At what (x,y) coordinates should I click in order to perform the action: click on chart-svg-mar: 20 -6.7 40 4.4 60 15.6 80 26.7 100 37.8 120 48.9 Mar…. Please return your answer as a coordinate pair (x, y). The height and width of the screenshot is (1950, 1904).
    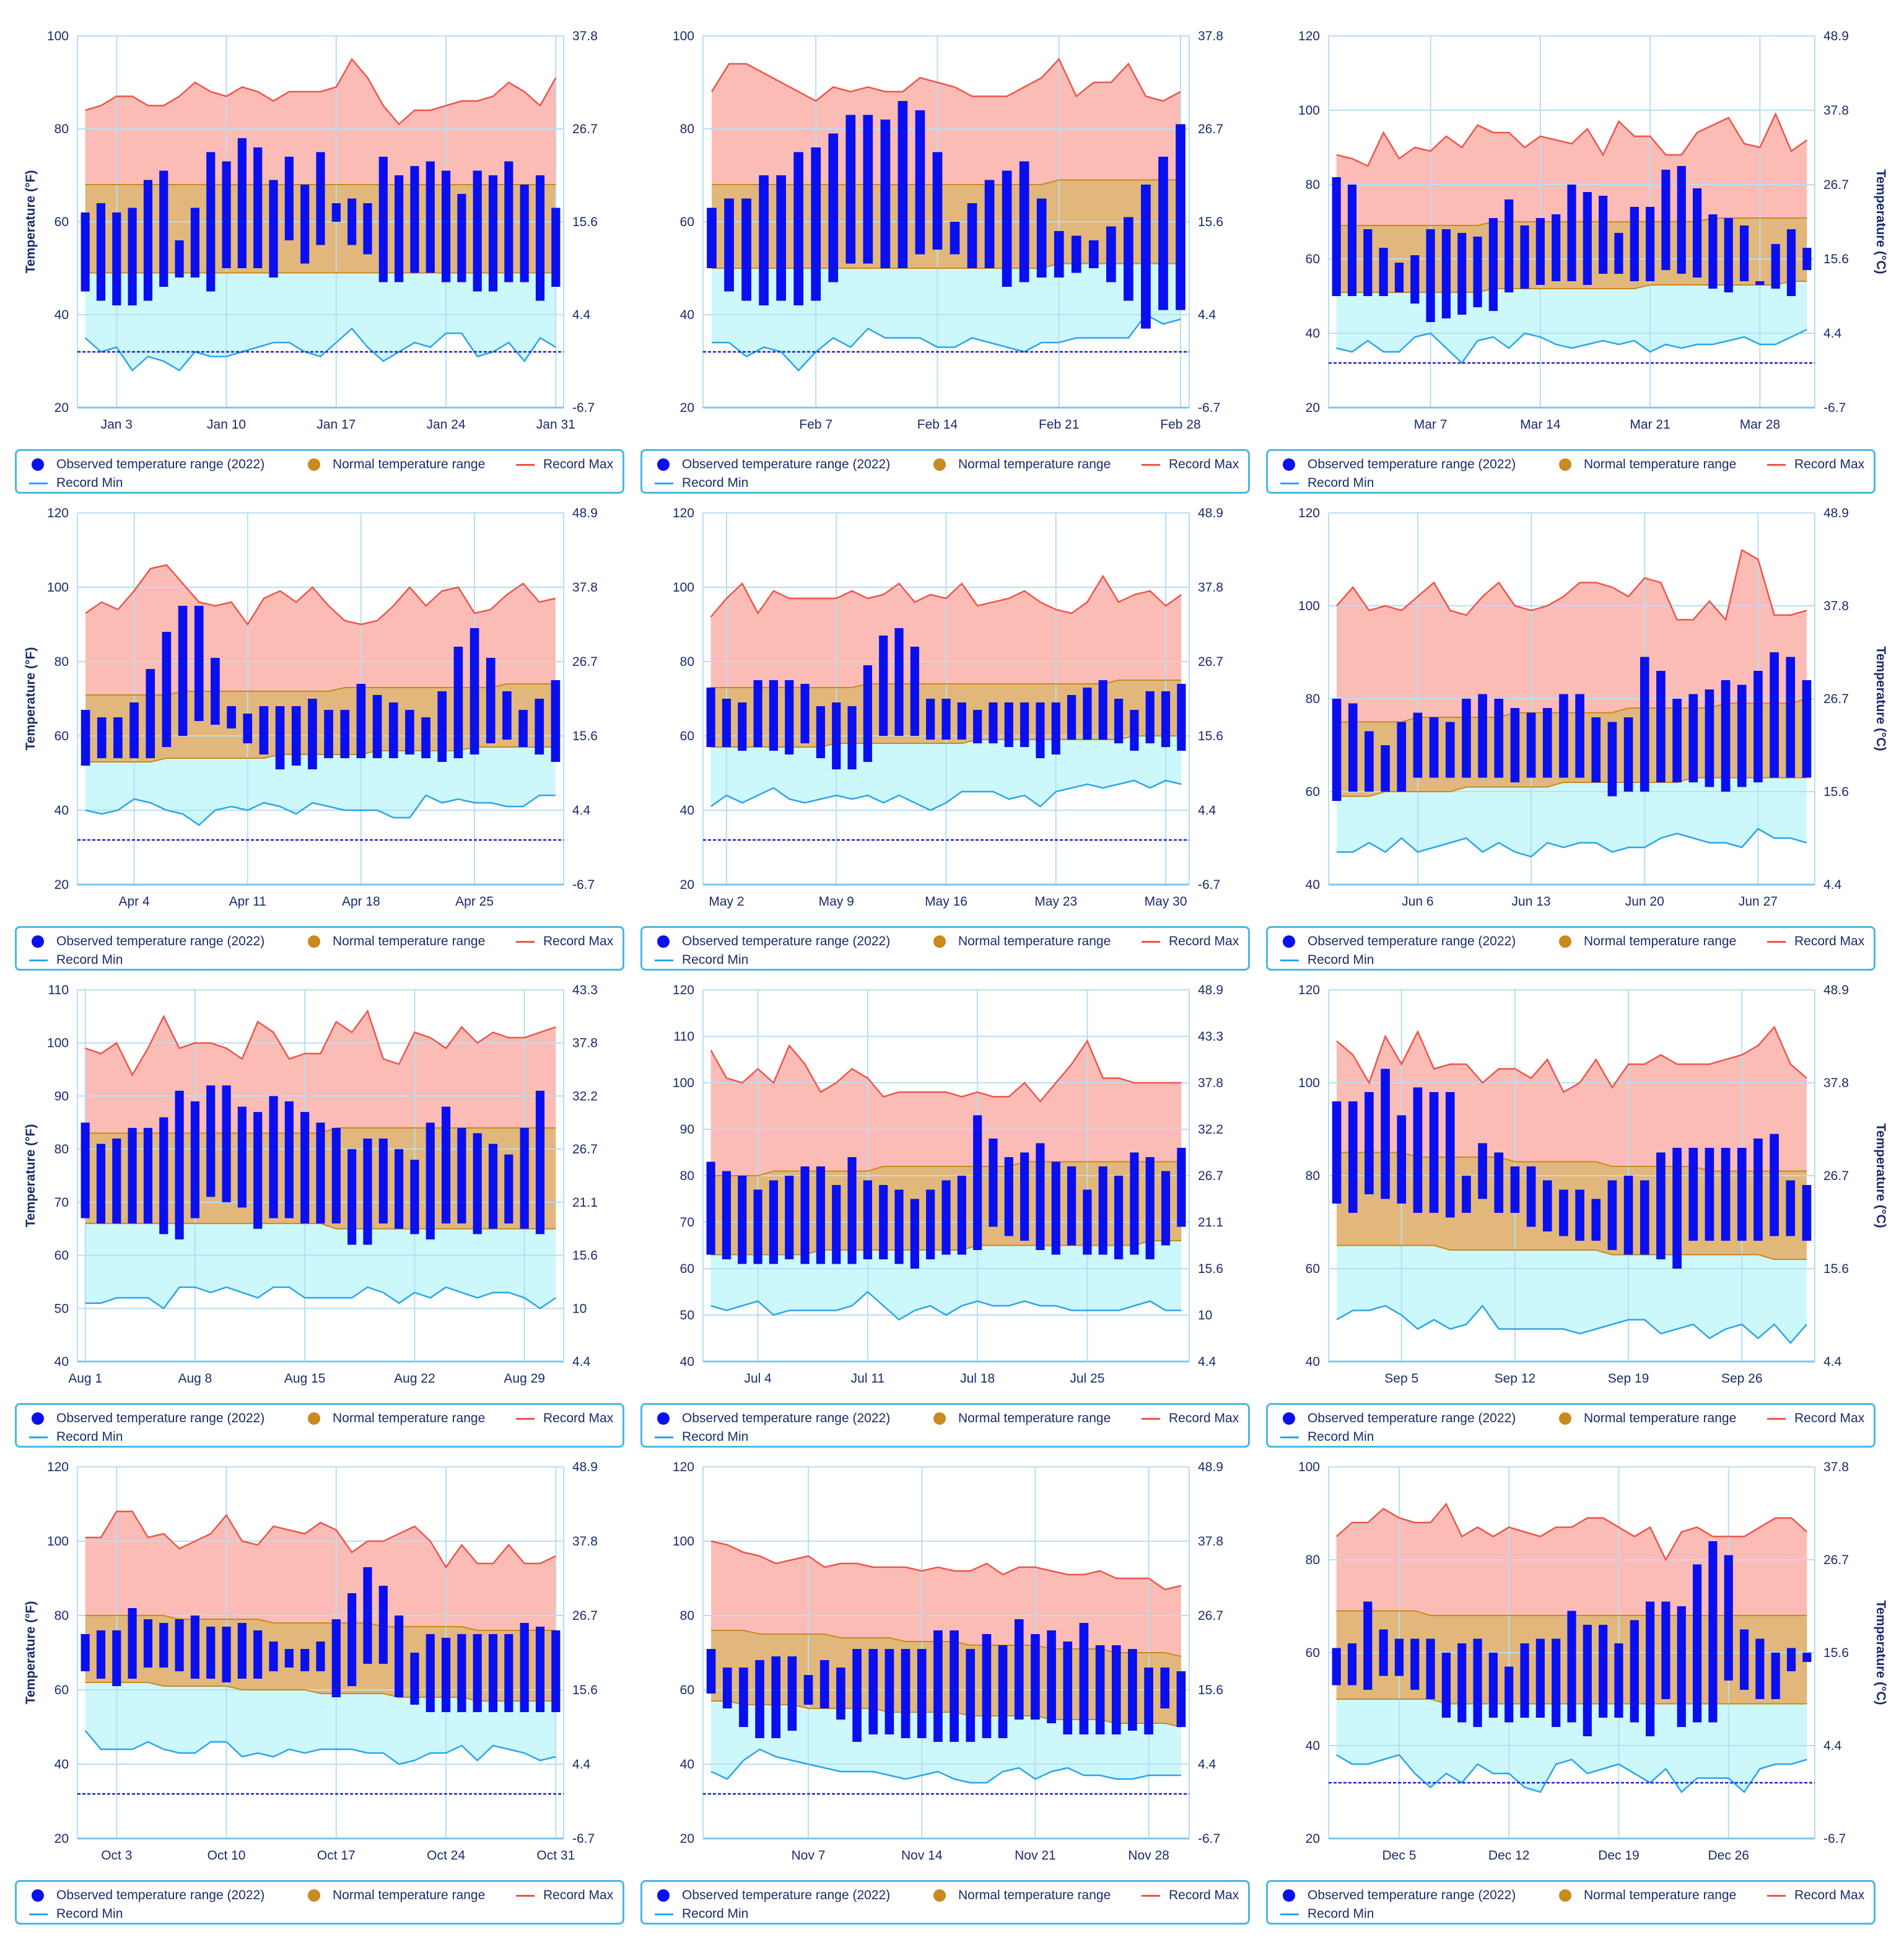
    Looking at the image, I should click on (1593, 230).